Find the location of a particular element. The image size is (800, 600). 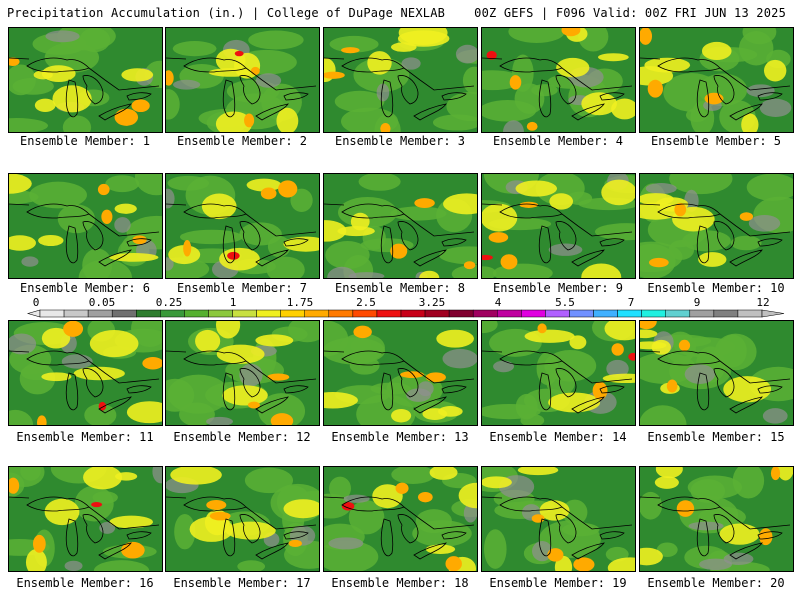

ensemble-member-label: Ensemble Member: 17 is located at coordinates (242, 583).